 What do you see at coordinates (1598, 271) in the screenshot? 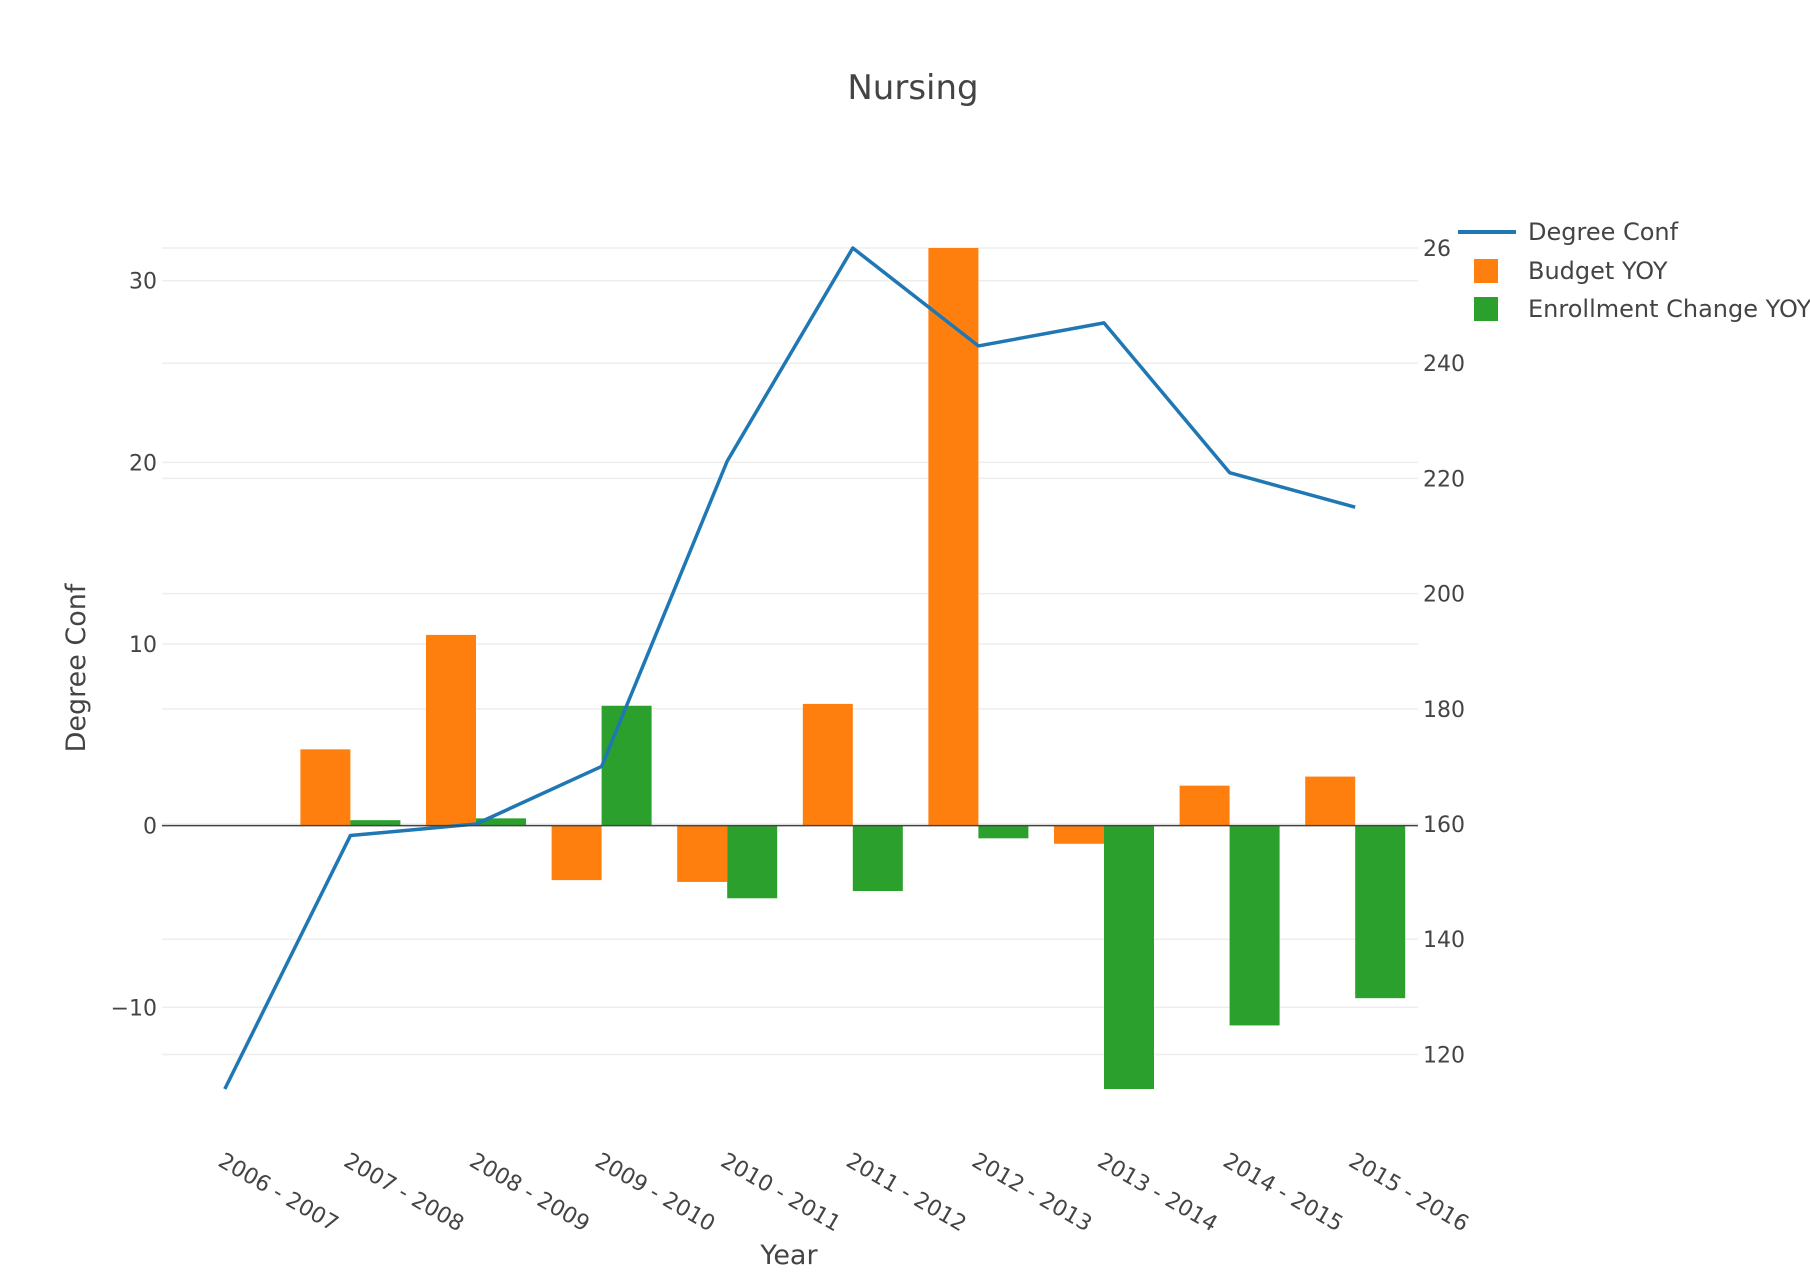
I see `legend-label: Budget YOY` at bounding box center [1598, 271].